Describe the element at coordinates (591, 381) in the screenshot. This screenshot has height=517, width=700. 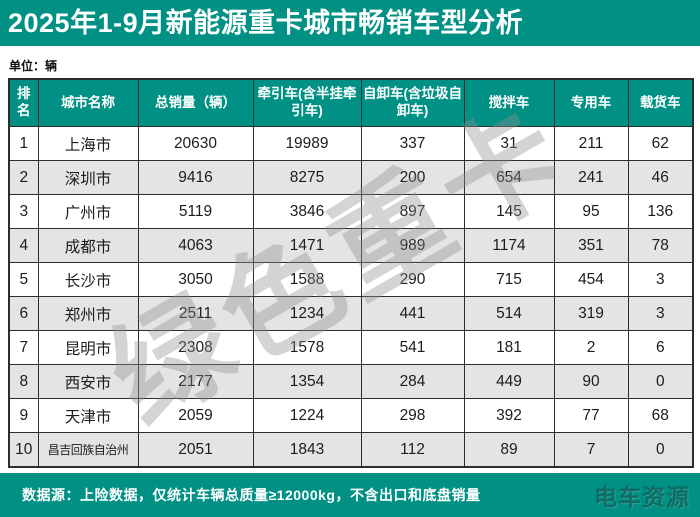
I see `value-cell: 90` at that location.